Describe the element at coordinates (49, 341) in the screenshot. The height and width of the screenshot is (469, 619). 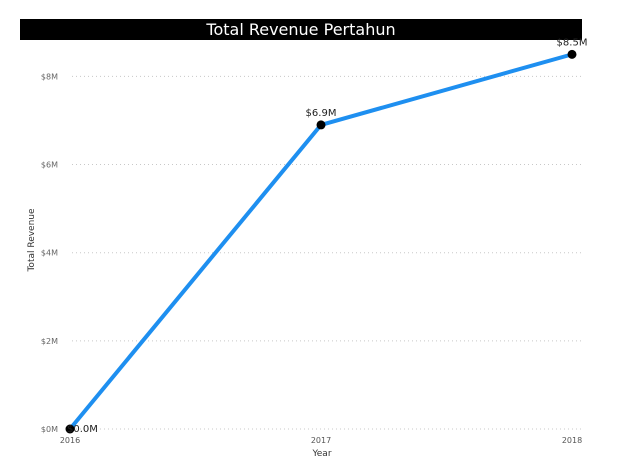
I see `y-tick-label: $2M` at that location.